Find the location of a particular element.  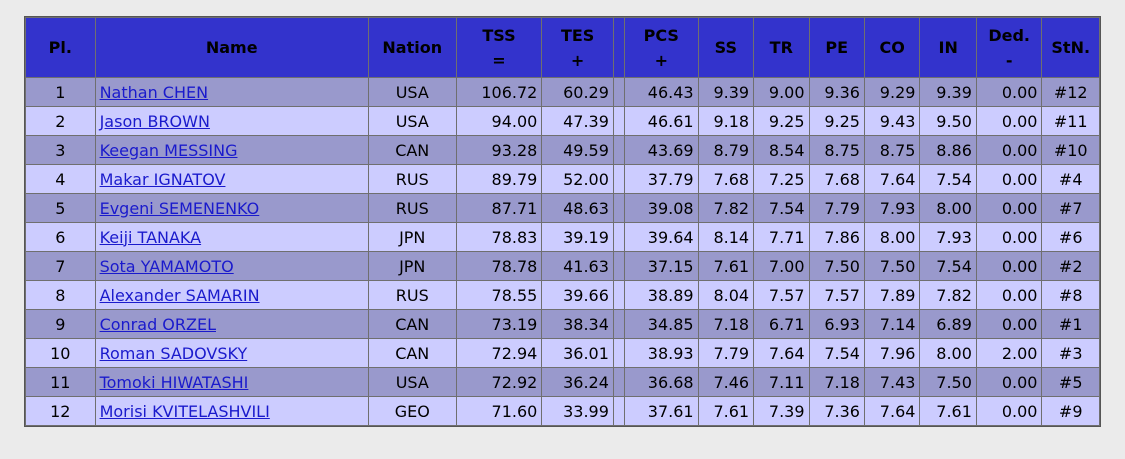

cell-nation: CAN is located at coordinates (412, 353).